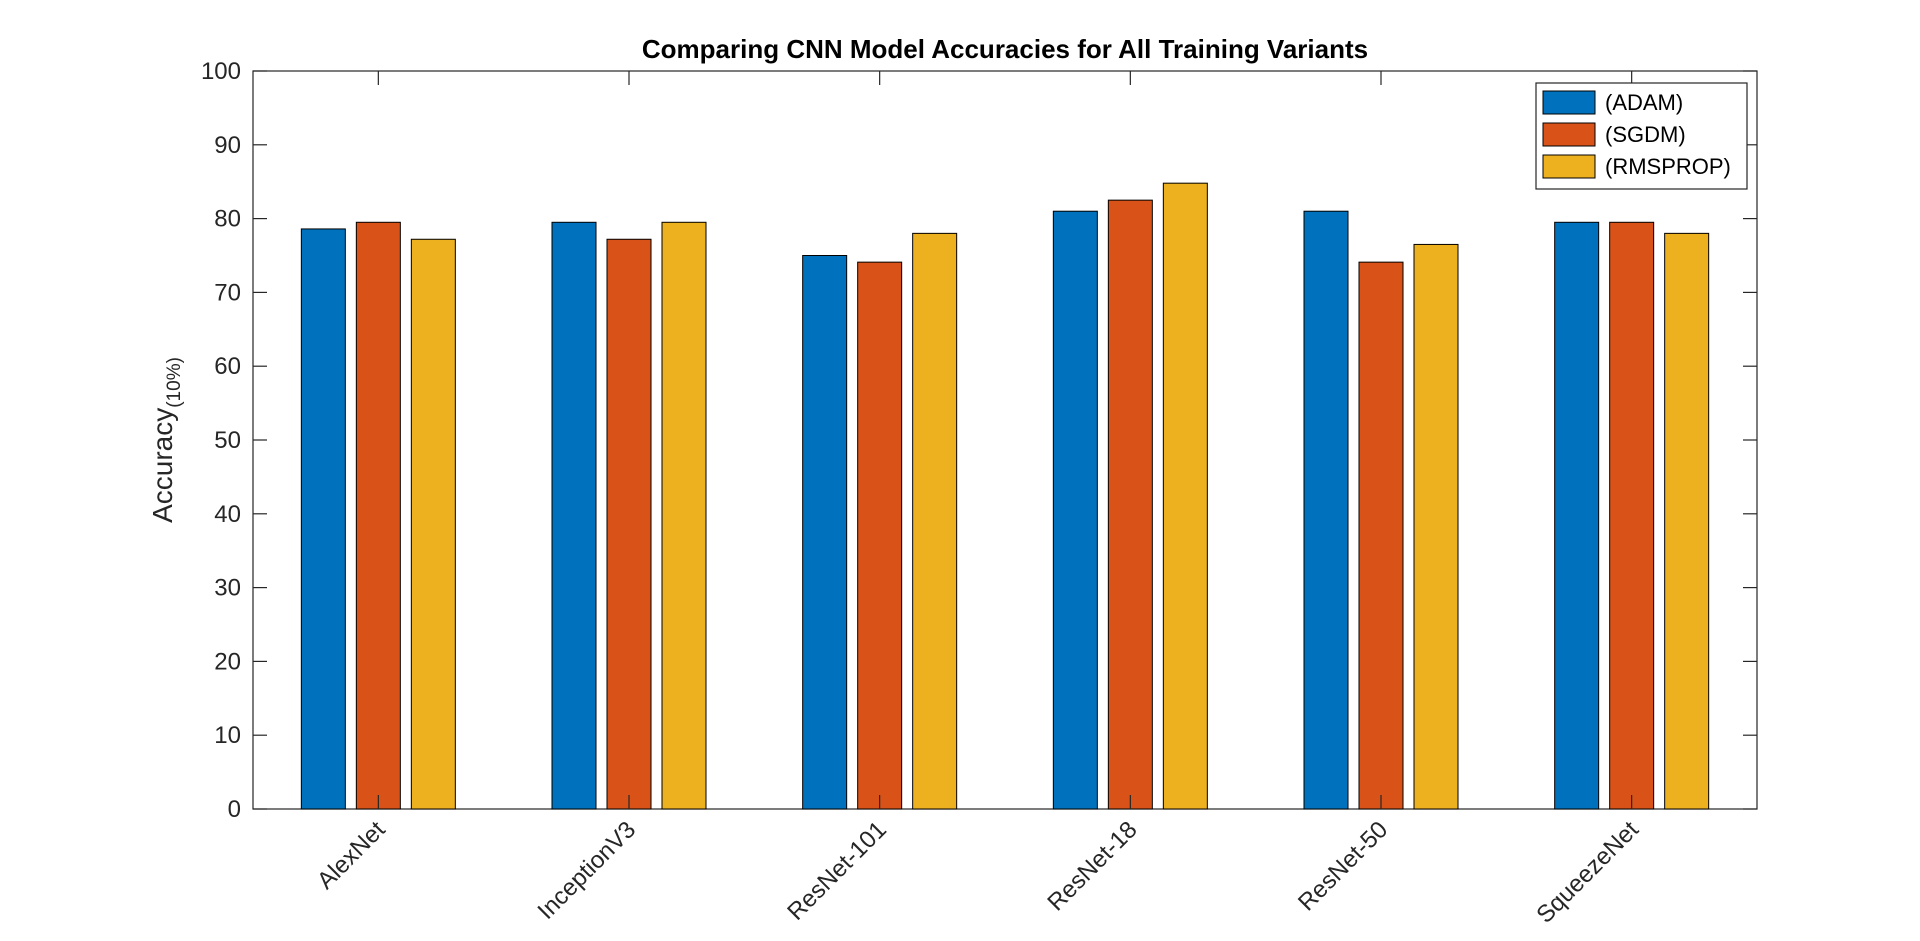 Image resolution: width=1920 pixels, height=941 pixels. What do you see at coordinates (227, 292) in the screenshot?
I see `y-tick-label: 70` at bounding box center [227, 292].